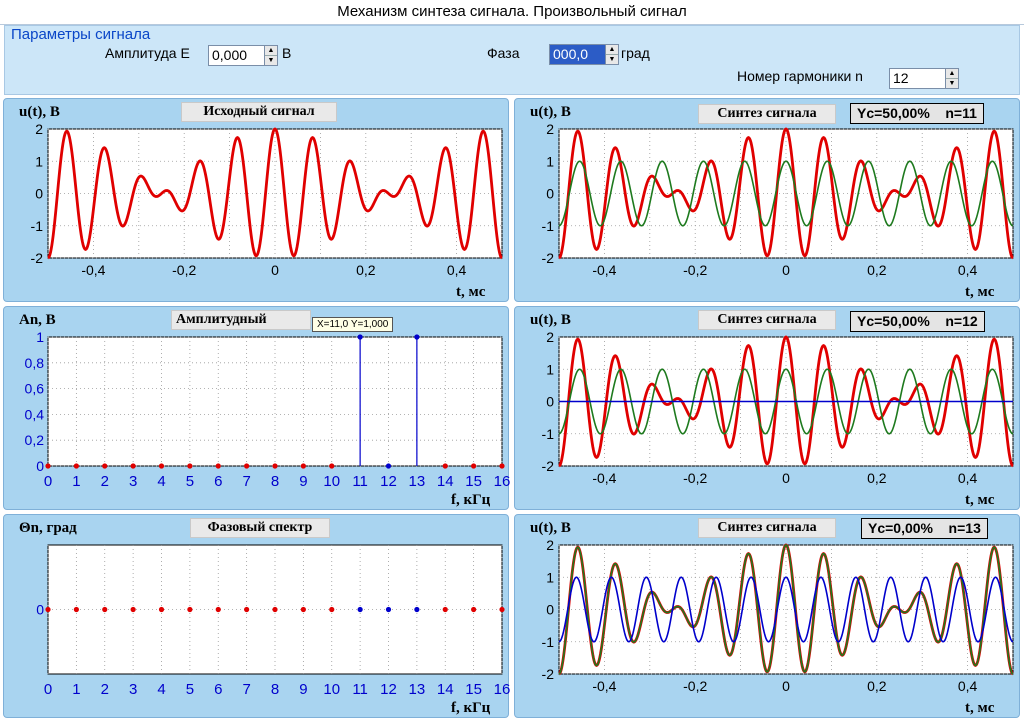  What do you see at coordinates (473, 689) in the screenshot?
I see `x-tick-label: 15` at bounding box center [473, 689].